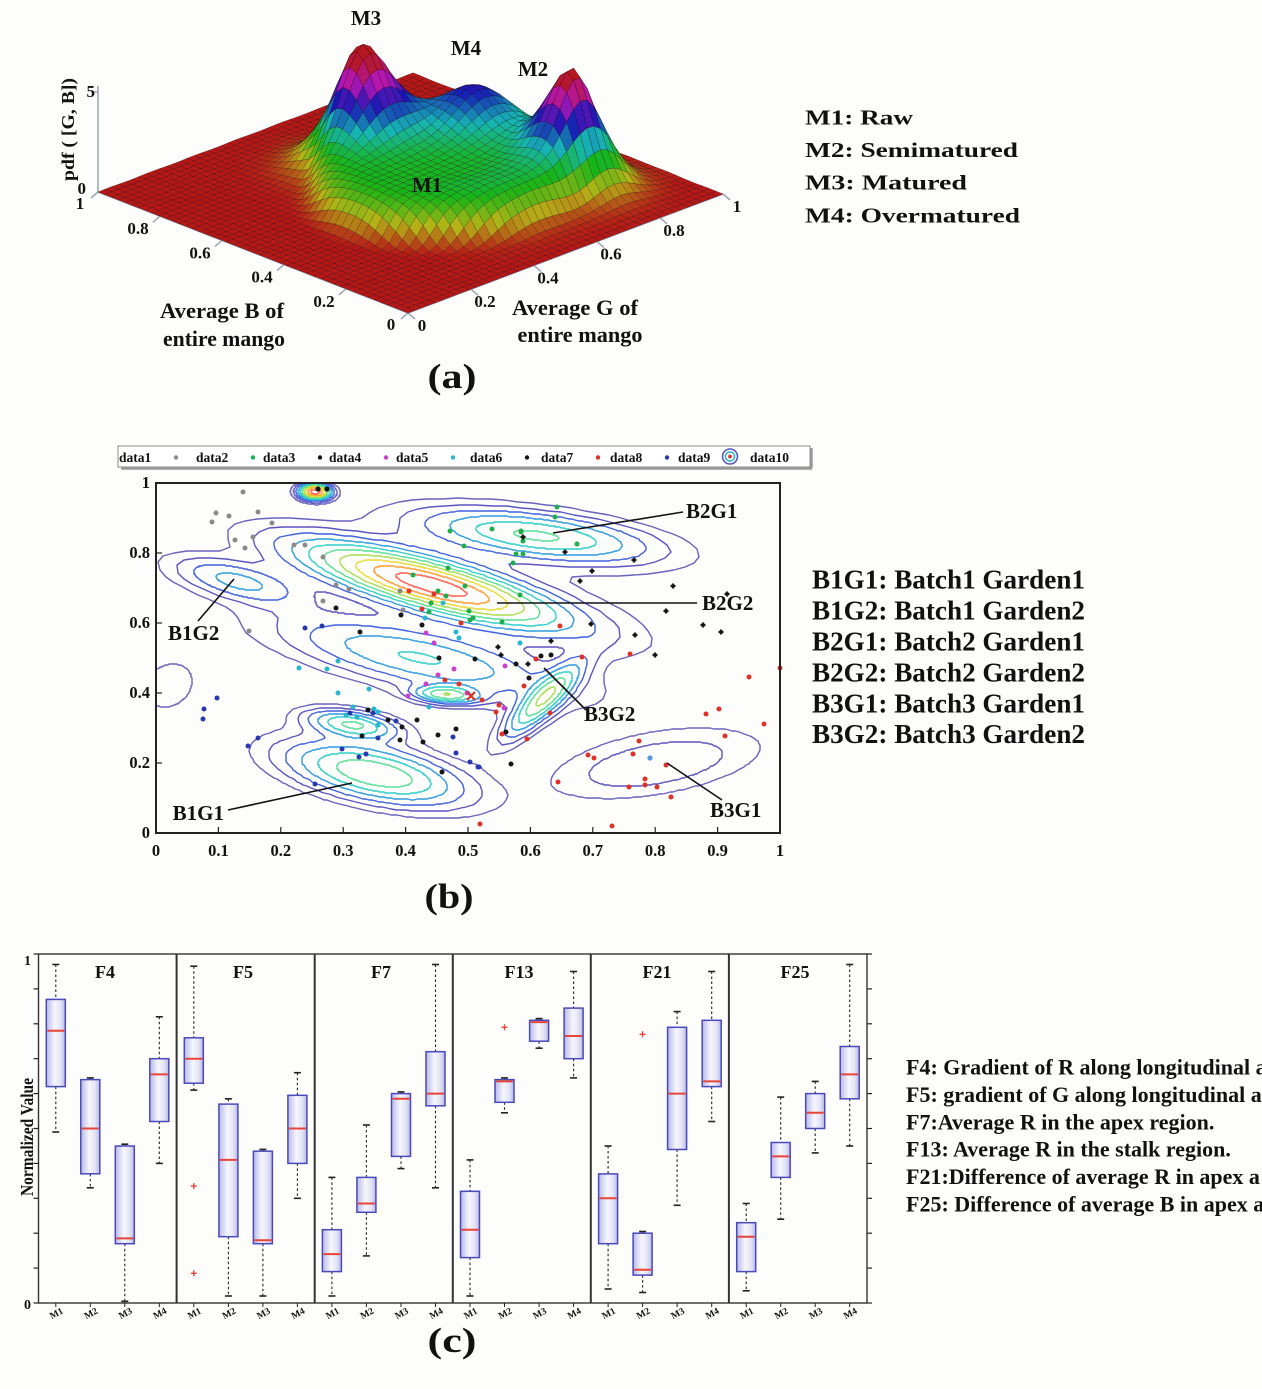 This screenshot has height=1389, width=1262. I want to click on svg-text: B3G2, so click(609, 714).